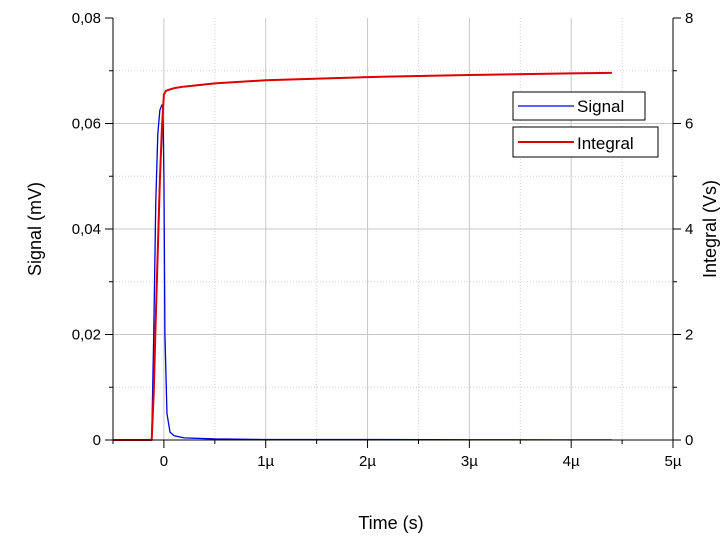  I want to click on legend: Signal Integral, so click(585, 124).